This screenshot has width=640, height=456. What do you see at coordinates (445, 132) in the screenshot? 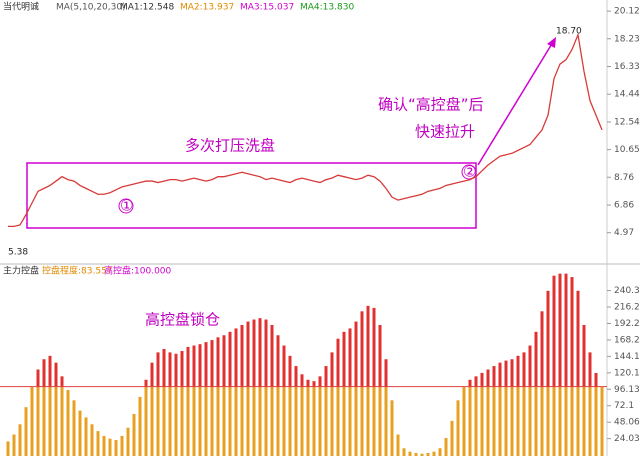
I see `annotation: 快速拉升` at bounding box center [445, 132].